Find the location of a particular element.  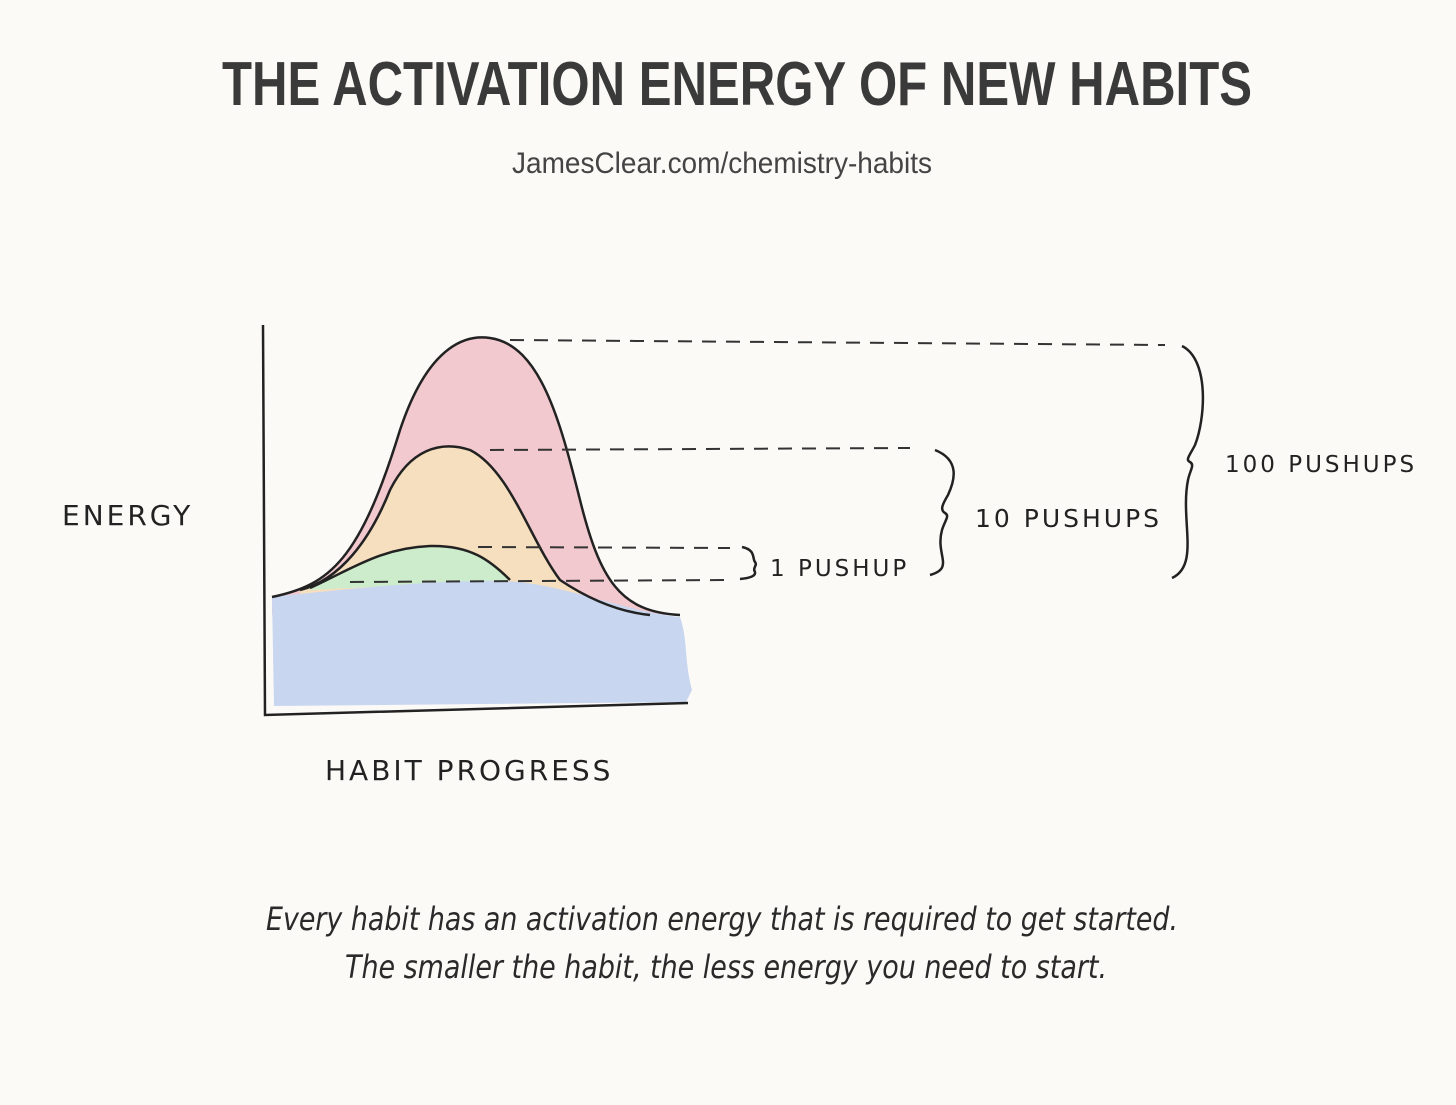

green-area is located at coordinates (410, 567).